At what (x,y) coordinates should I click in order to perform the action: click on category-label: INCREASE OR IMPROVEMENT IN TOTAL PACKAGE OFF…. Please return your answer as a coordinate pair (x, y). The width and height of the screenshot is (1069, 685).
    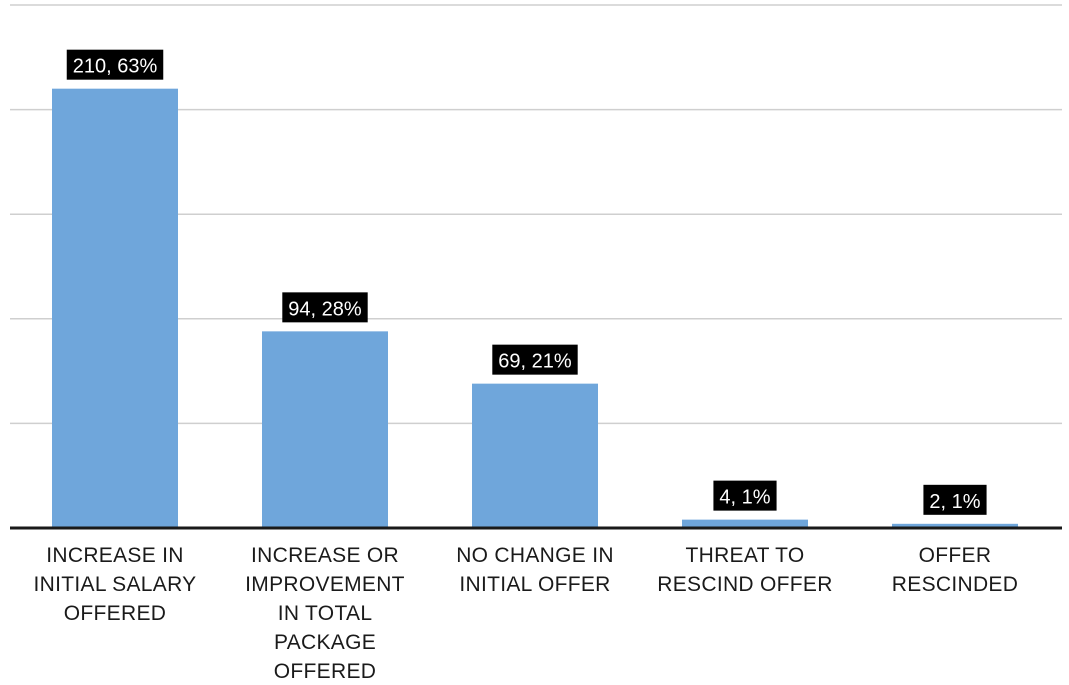
    Looking at the image, I should click on (325, 613).